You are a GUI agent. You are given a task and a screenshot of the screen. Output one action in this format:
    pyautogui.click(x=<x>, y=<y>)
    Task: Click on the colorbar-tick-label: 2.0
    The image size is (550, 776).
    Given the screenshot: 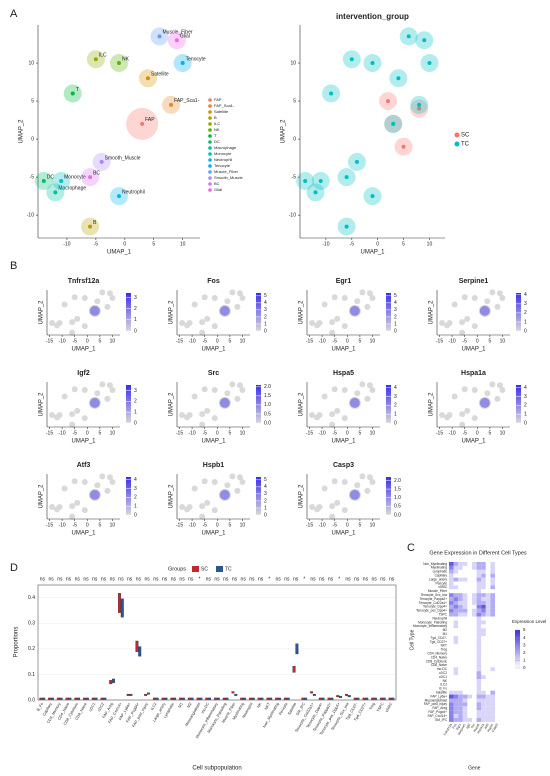 What is the action you would take?
    pyautogui.click(x=267, y=387)
    